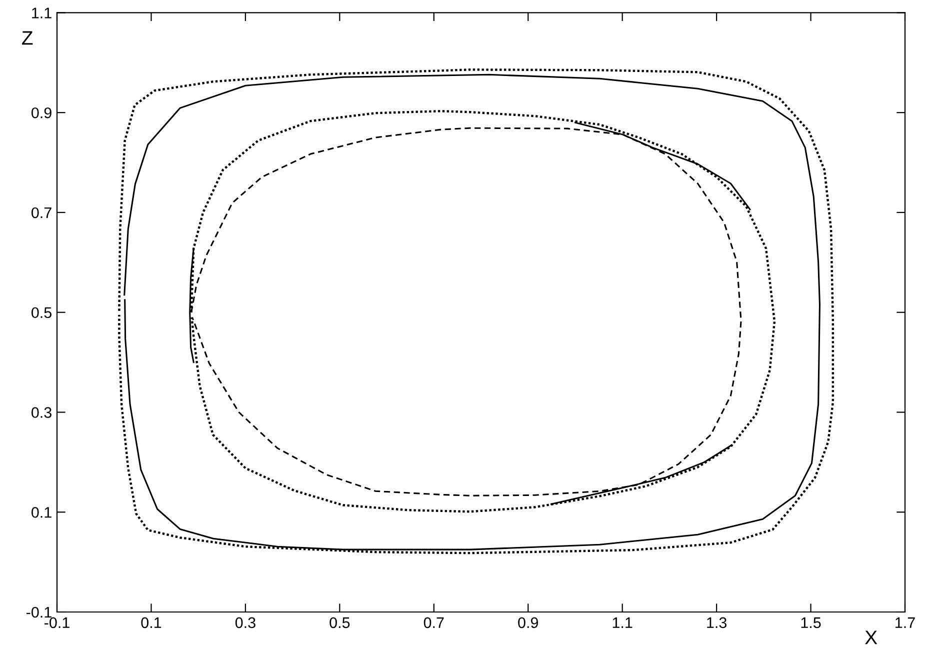 The height and width of the screenshot is (652, 935). I want to click on x-tick-label: 0.9, so click(528, 622).